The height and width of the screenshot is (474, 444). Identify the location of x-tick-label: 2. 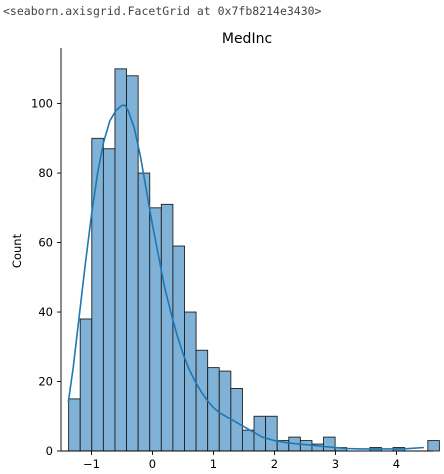
(274, 464).